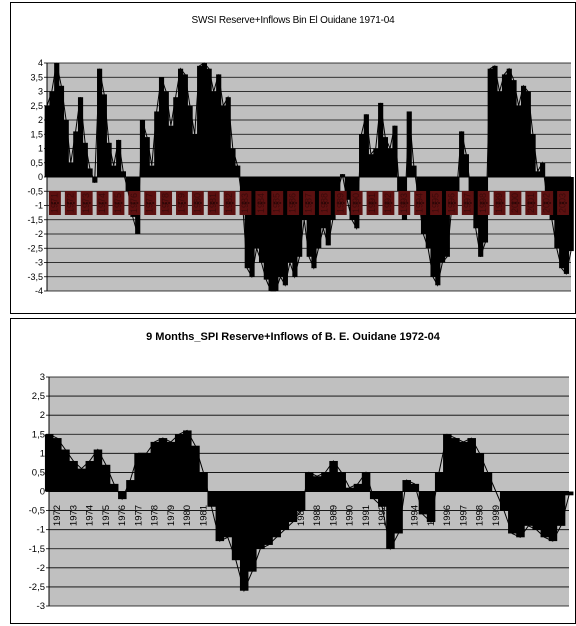  Describe the element at coordinates (181, 203) in the screenshot. I see `x-tick-label: 1979` at that location.